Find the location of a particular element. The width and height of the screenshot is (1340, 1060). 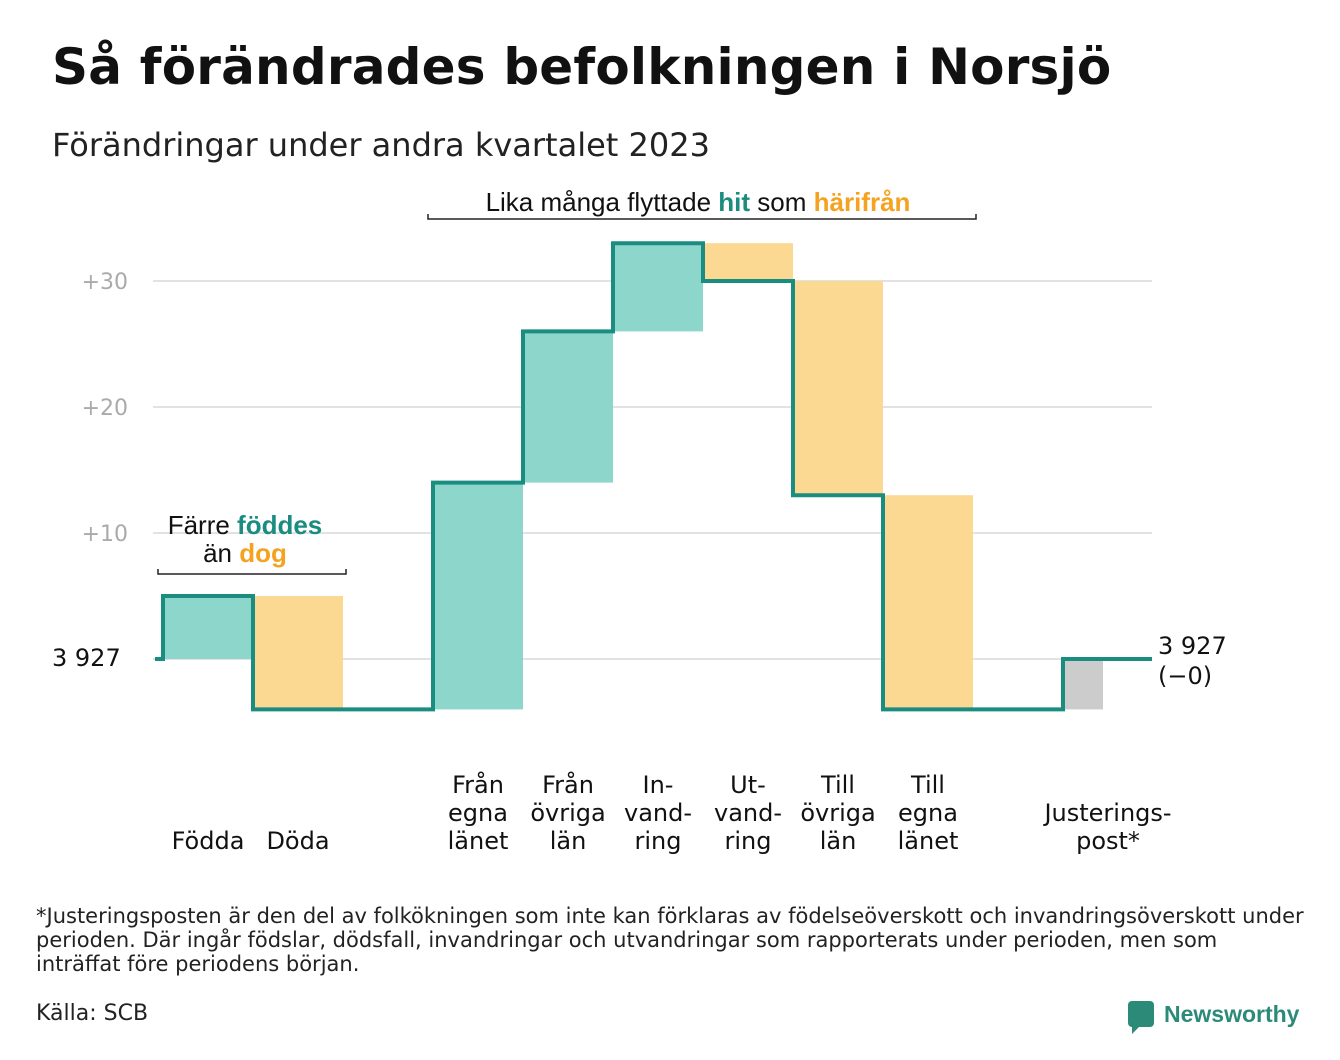

annotation-migration: Lika många flyttade hit som härifrån is located at coordinates (698, 202).